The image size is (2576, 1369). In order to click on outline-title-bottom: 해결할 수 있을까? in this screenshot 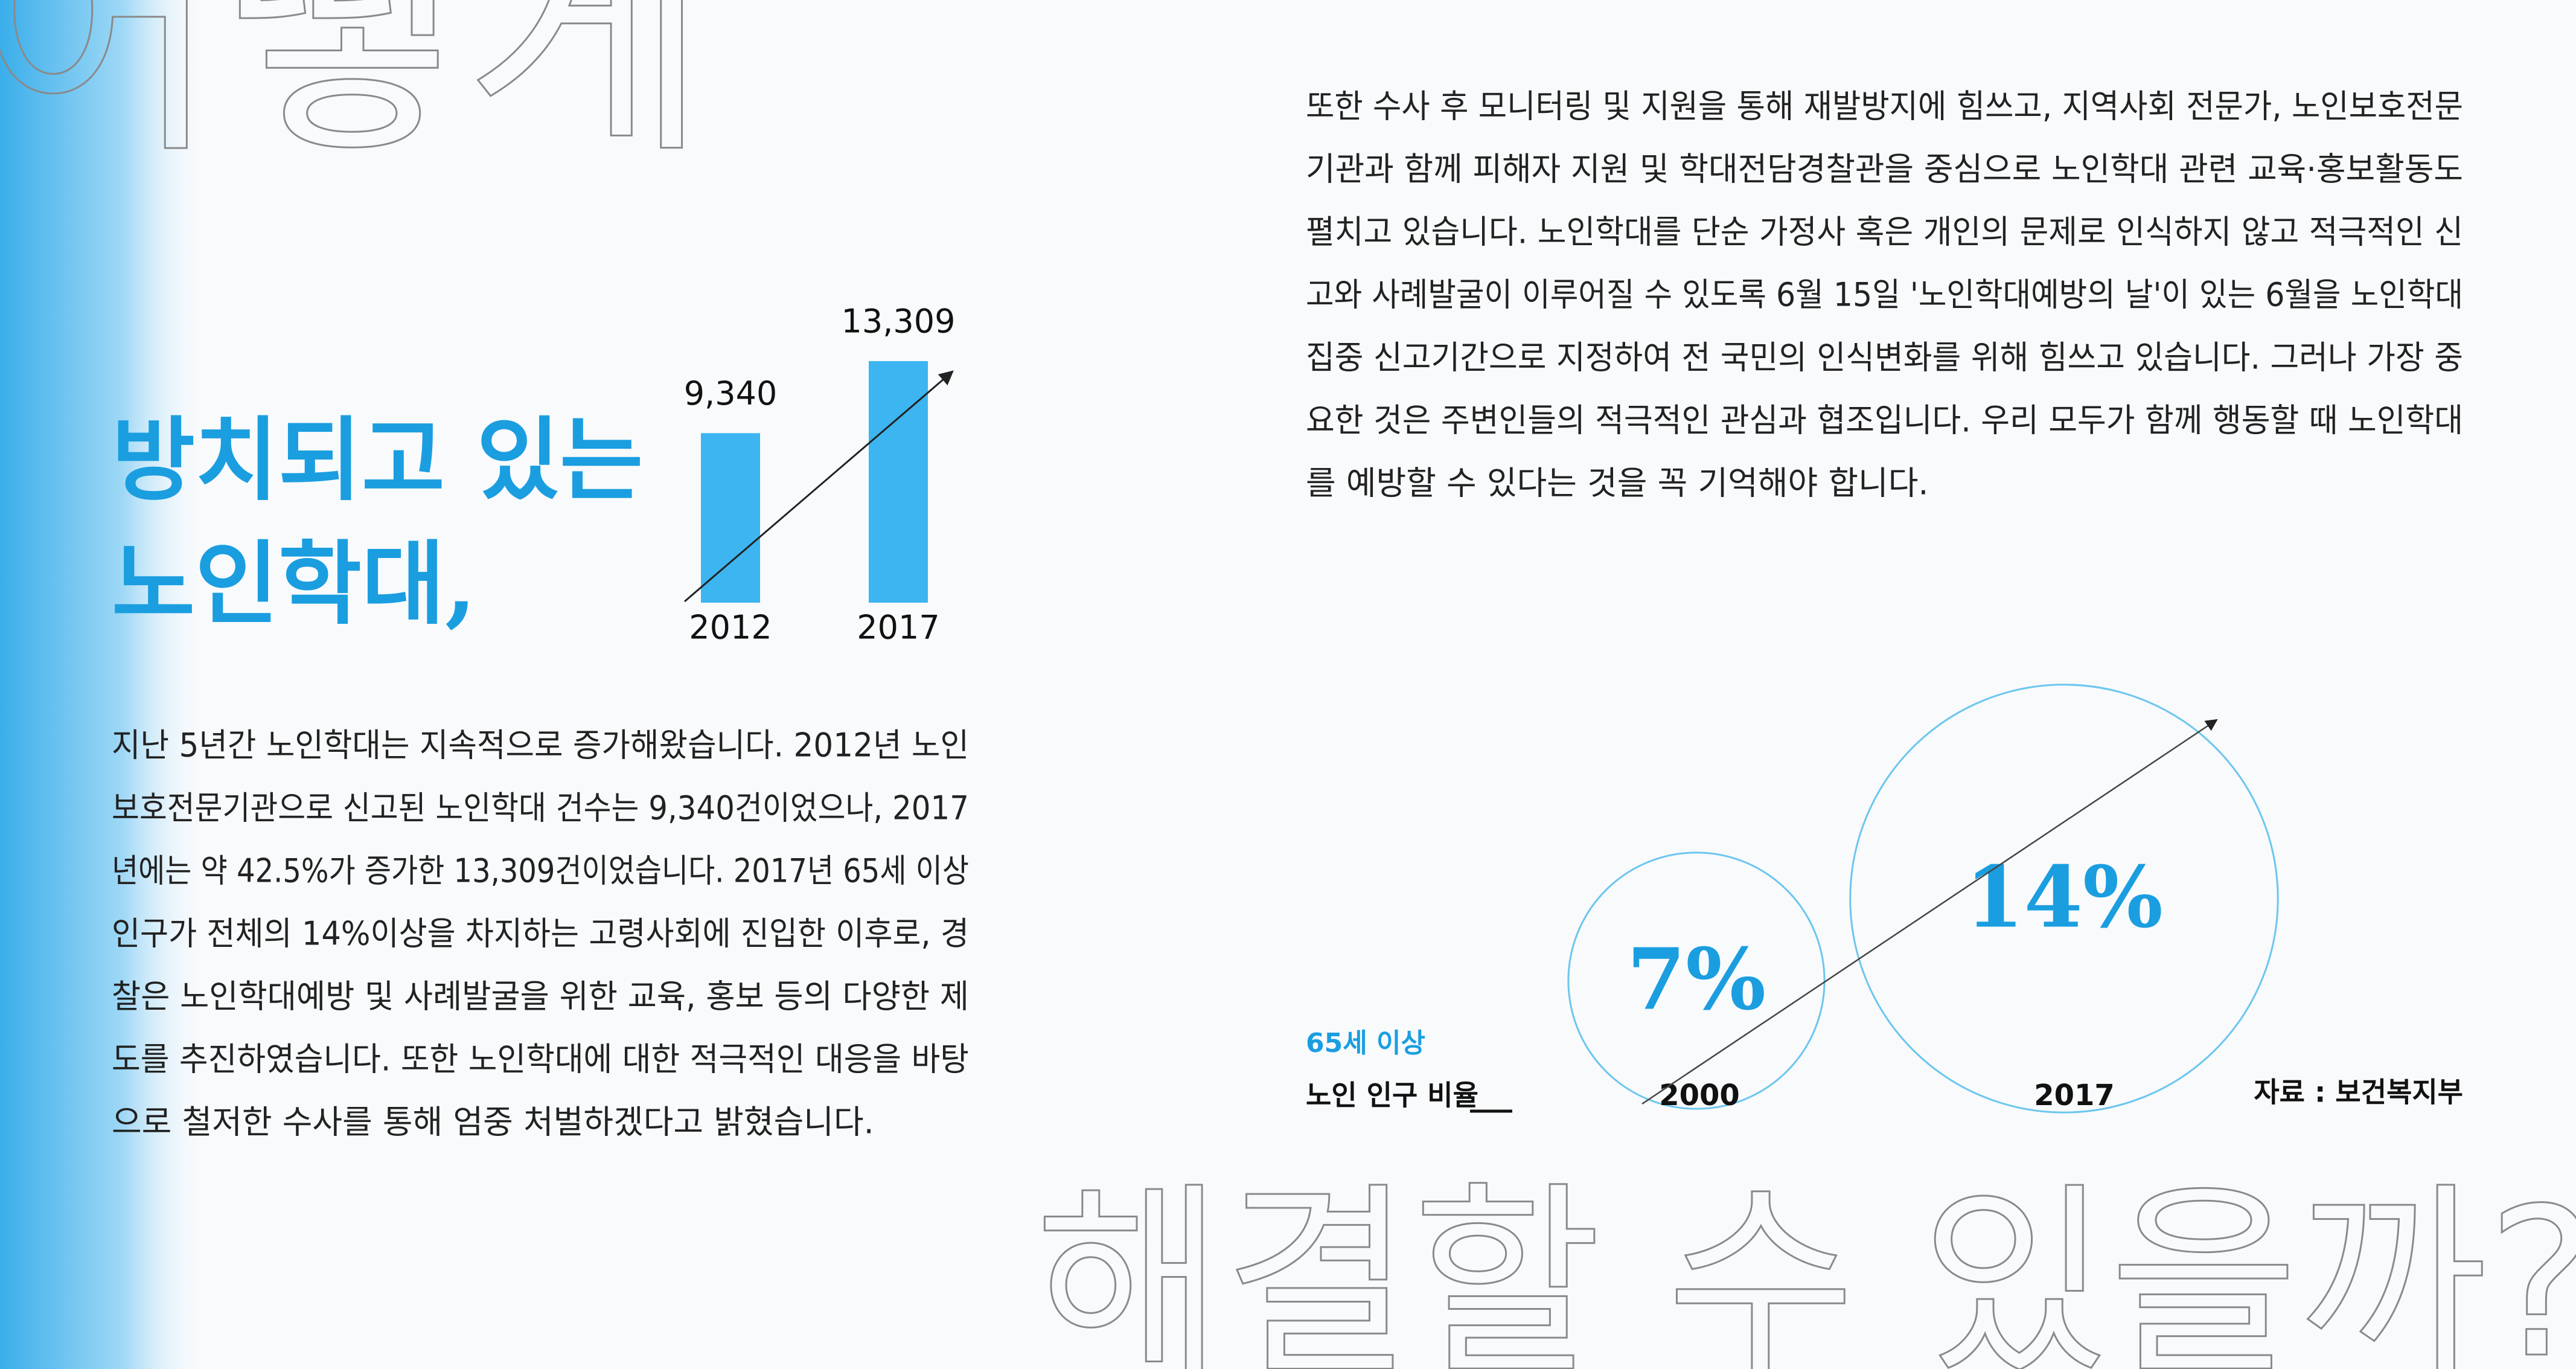, I will do `click(1806, 1266)`.